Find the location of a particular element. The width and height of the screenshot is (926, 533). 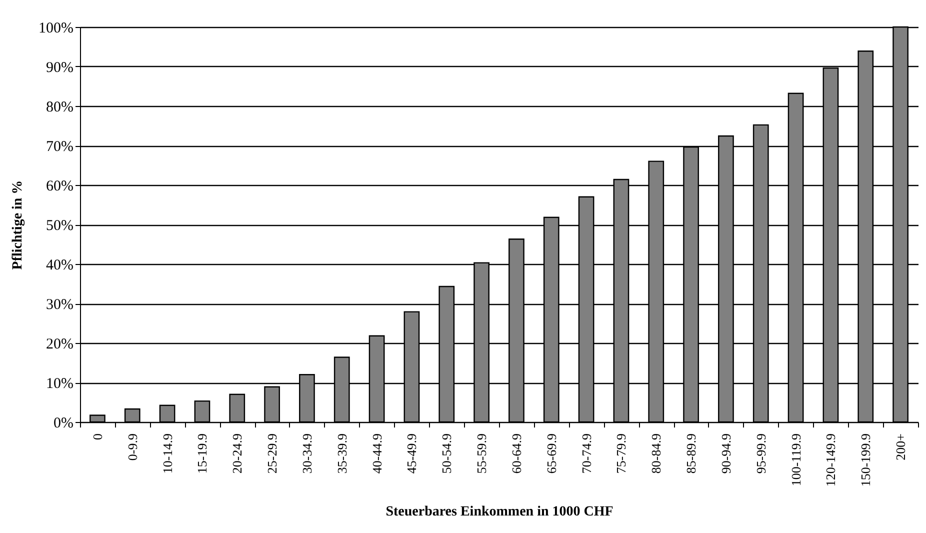

x-tick-label: 10-14.9 is located at coordinates (167, 454).